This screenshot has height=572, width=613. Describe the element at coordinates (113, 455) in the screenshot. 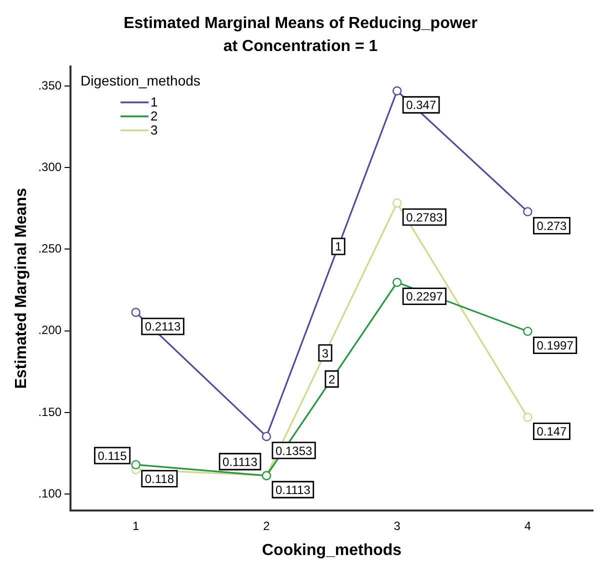

I see `data-label: 0.115` at that location.